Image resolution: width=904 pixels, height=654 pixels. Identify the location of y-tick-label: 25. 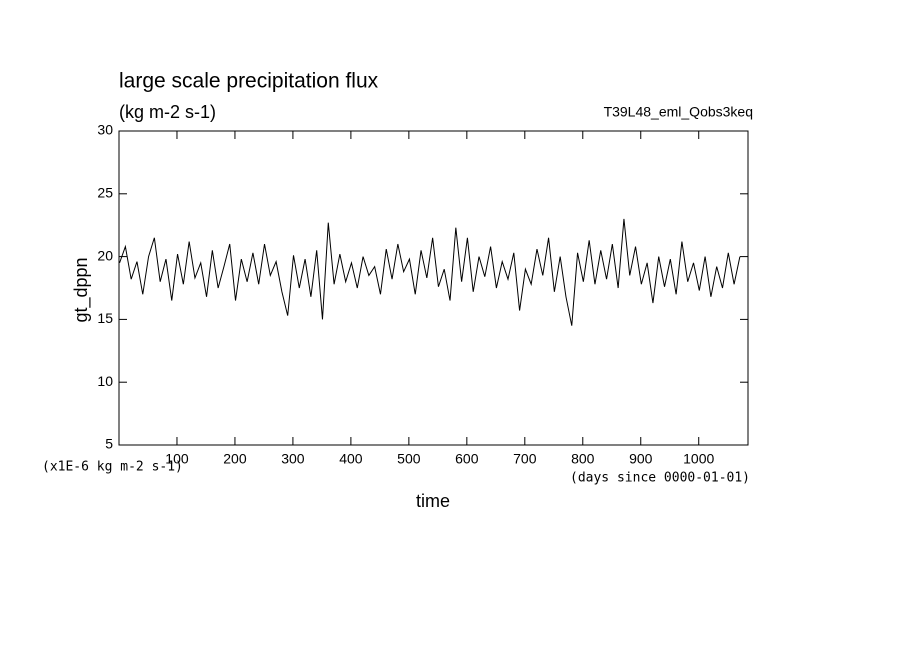
(105, 193).